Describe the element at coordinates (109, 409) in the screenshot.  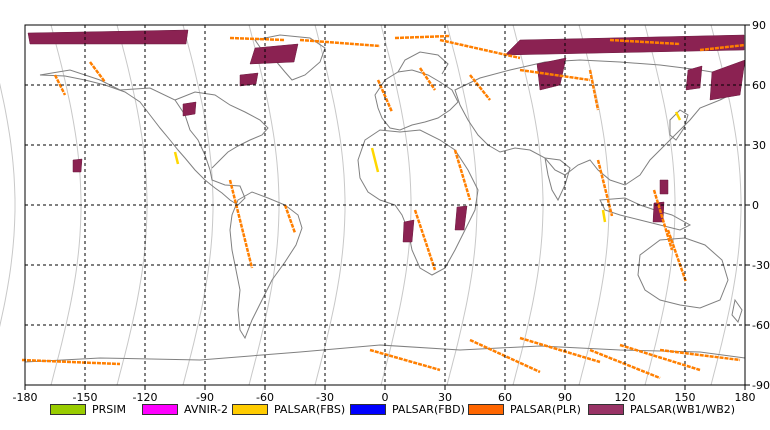
I see `legend-label-prism: PRSIM` at that location.